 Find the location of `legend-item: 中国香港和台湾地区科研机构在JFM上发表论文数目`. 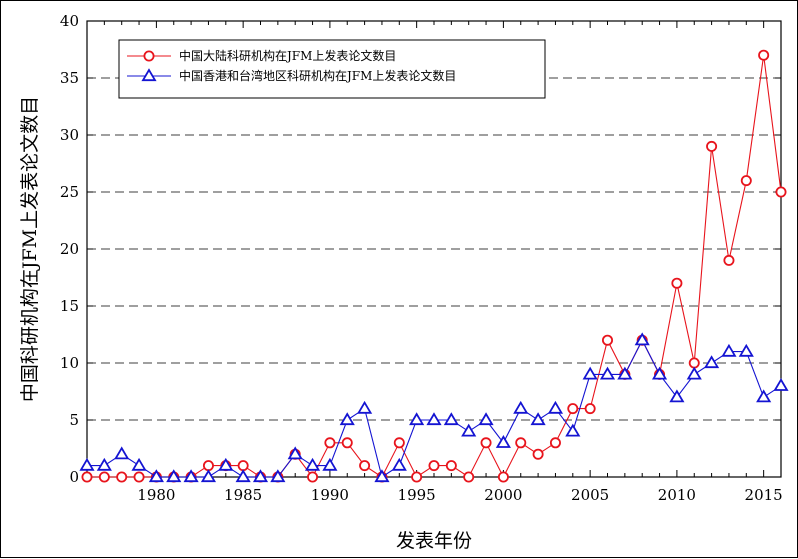

legend-item: 中国香港和台湾地区科研机构在JFM上发表论文数目 is located at coordinates (291, 75).